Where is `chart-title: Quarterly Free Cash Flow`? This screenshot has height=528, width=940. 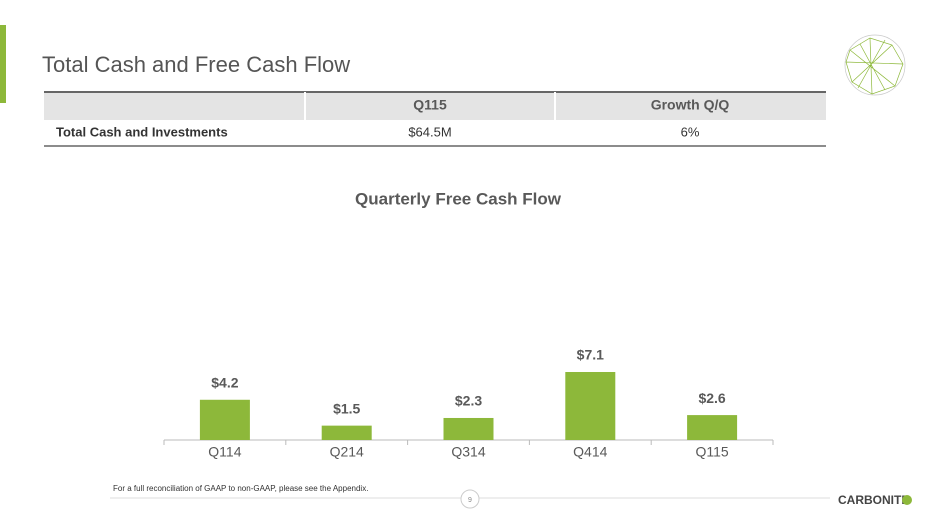 chart-title: Quarterly Free Cash Flow is located at coordinates (458, 198).